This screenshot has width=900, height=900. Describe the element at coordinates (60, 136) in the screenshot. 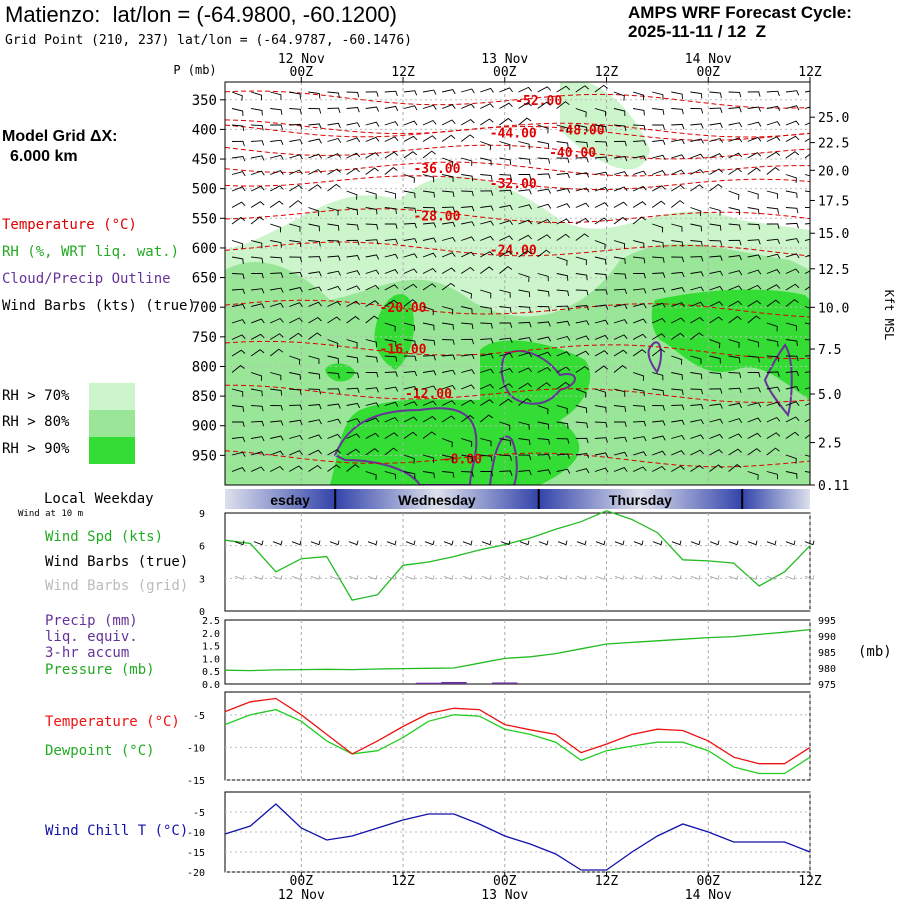

I see `model-grid-dx-label: Model Grid ΔX:` at that location.